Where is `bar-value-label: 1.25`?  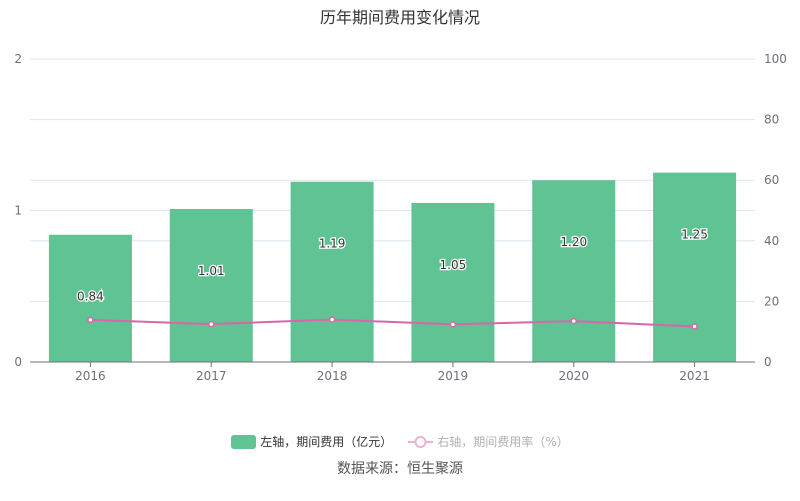 bar-value-label: 1.25 is located at coordinates (694, 235).